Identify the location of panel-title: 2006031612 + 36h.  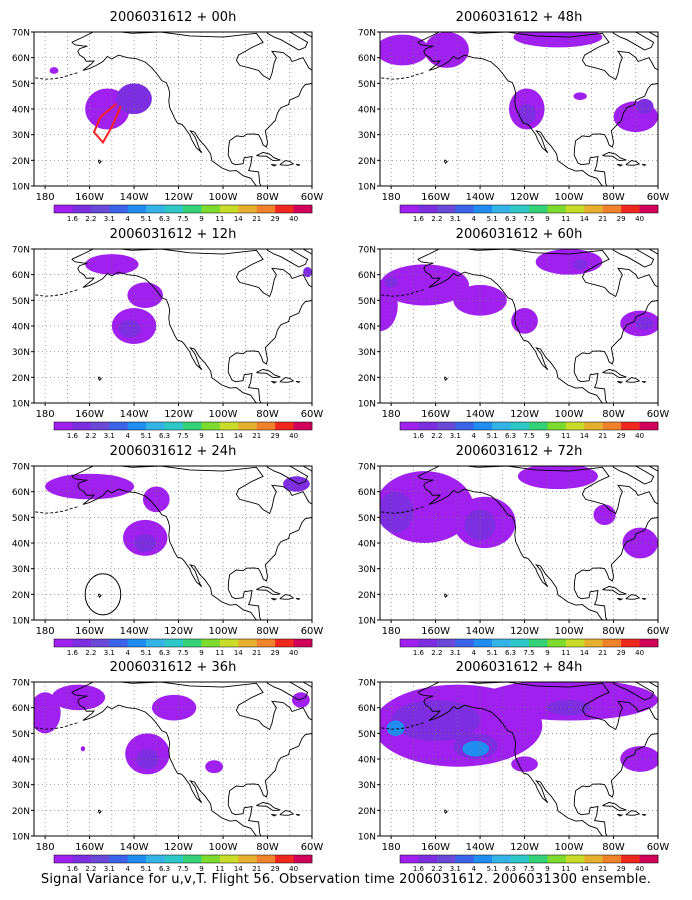
(173, 667).